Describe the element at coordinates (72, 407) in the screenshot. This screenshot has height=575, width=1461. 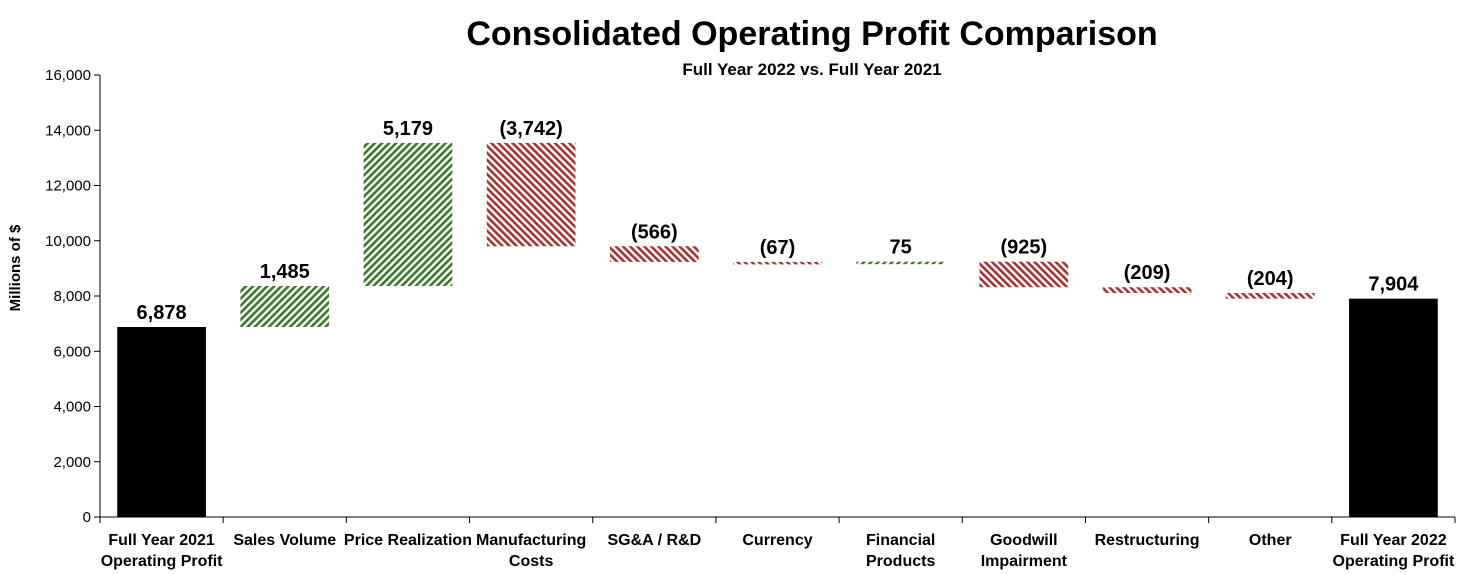
I see `y-tick-label: 4,000` at that location.